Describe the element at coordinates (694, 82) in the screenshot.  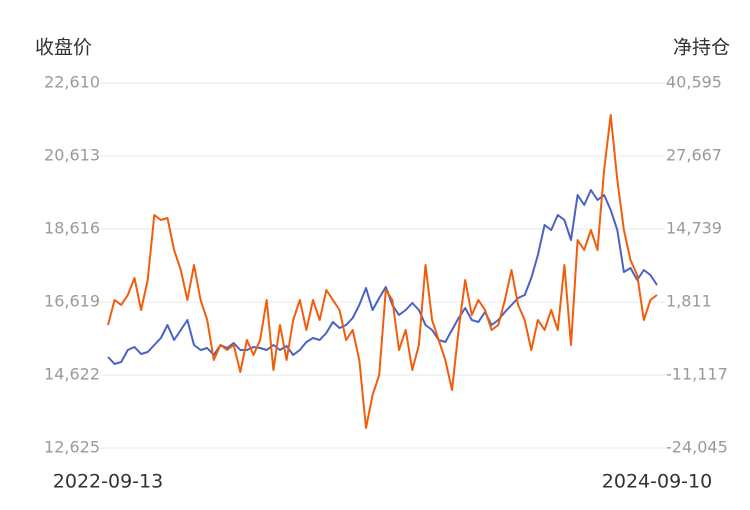
I see `y2-tick-label: 40,595` at that location.